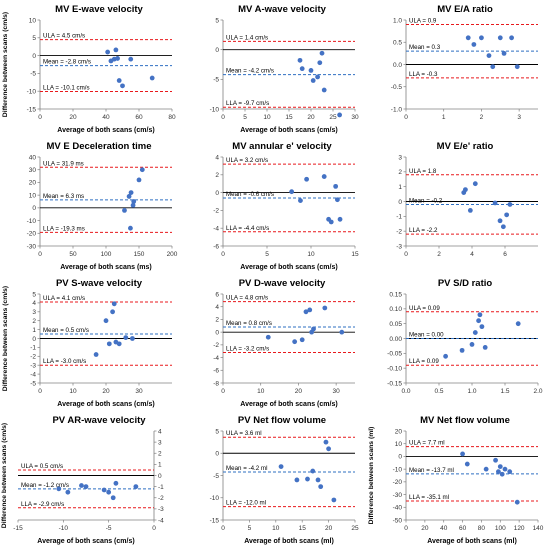 The width and height of the screenshot is (550, 548). Describe the element at coordinates (261, 391) in the screenshot. I see `x-tick-label: 10` at that location.